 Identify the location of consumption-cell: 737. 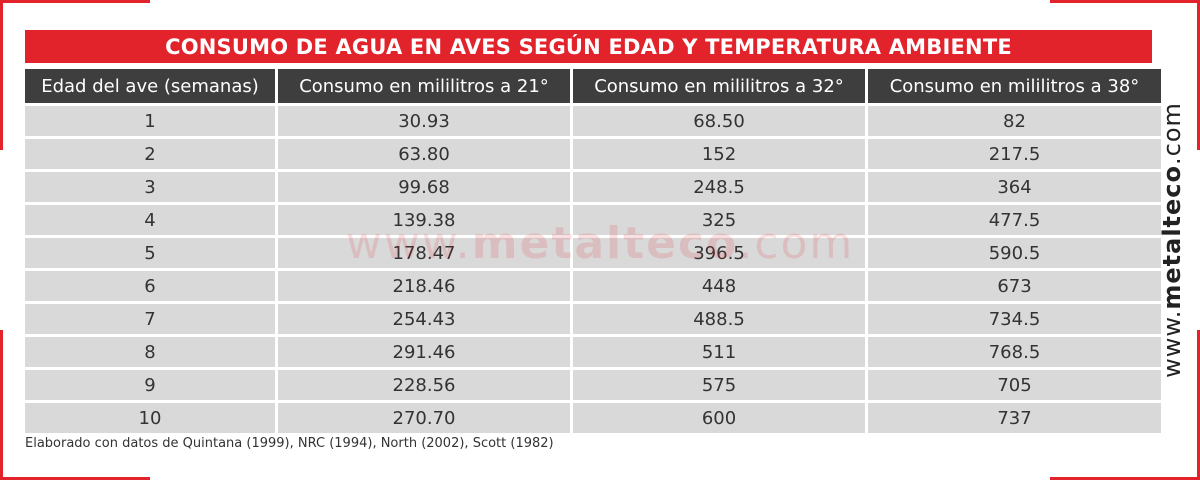
(1014, 418).